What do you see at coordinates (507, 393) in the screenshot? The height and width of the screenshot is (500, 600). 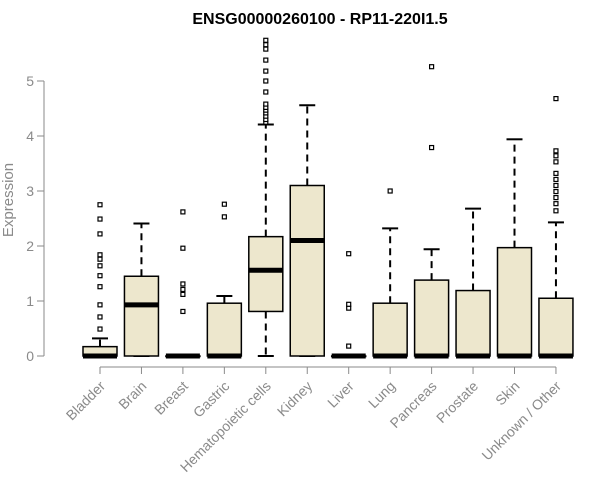 I see `category-label: Skin` at bounding box center [507, 393].